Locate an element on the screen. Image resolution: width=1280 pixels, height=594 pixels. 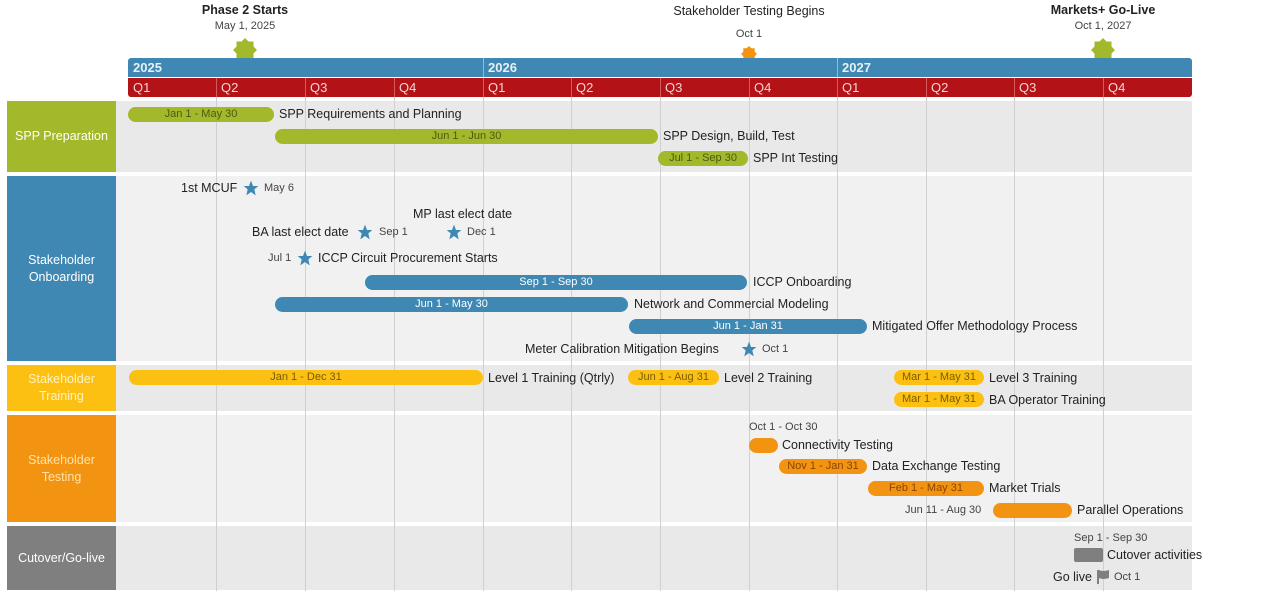
milestone-label-1st-mcuf: 1st MCUF is located at coordinates (209, 188).